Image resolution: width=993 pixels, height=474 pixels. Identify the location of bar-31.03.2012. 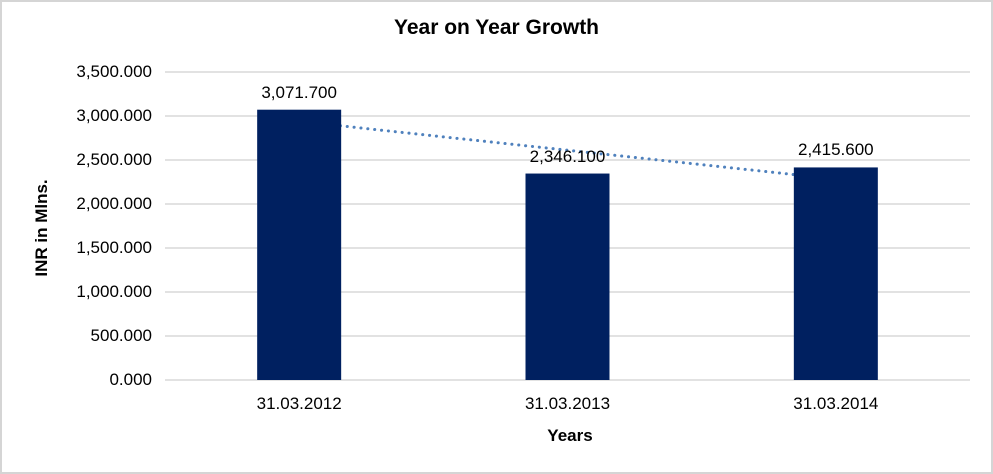
(299, 244).